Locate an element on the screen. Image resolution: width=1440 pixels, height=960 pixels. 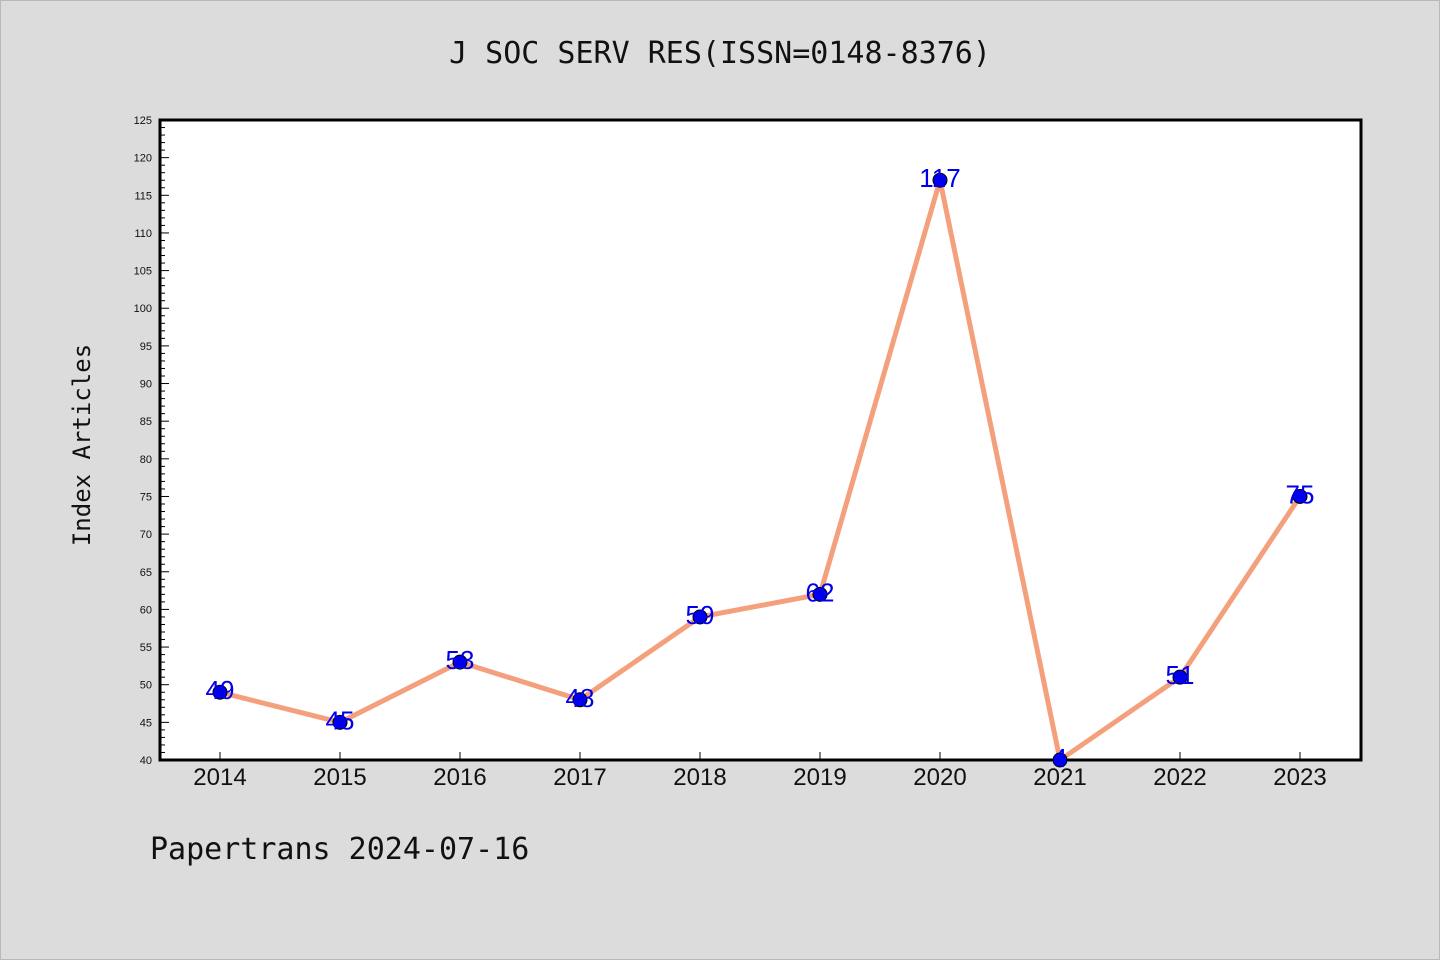
y-axis-label: Index Articles is located at coordinates (82, 445).